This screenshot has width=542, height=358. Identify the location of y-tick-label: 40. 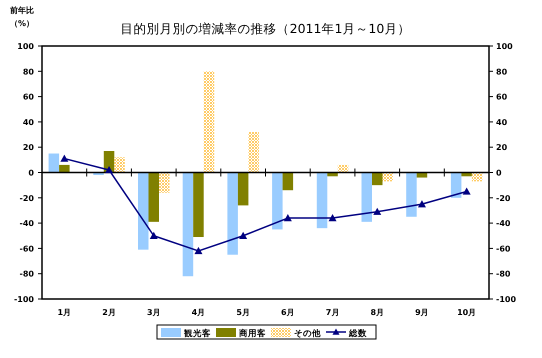
(28, 122).